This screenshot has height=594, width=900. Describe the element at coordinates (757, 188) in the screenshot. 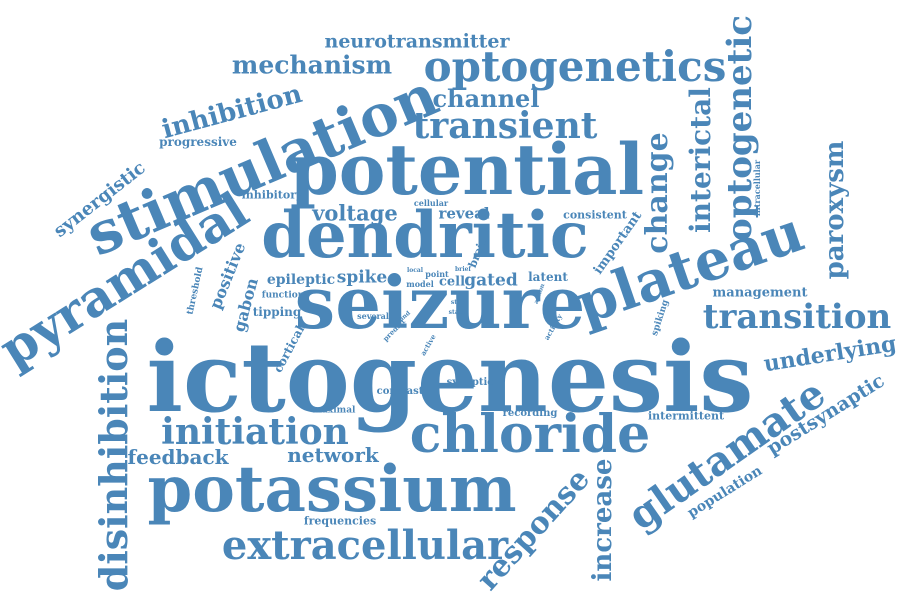

I see `cloud-word: intracellular` at that location.